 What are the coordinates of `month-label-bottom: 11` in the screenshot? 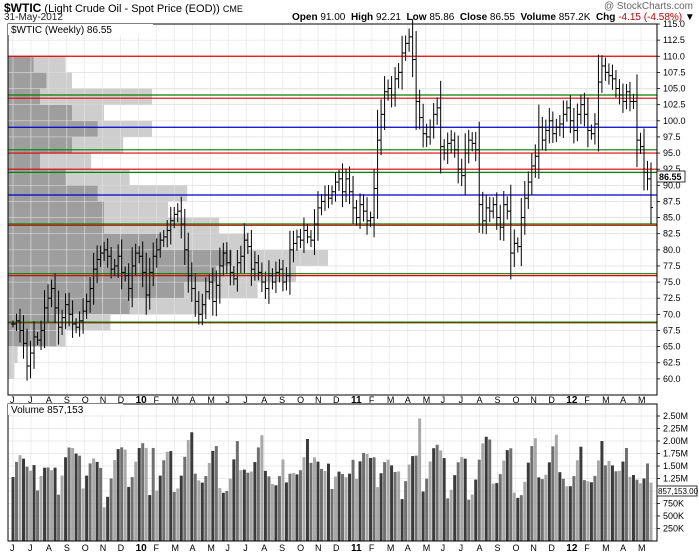 It's located at (356, 548).